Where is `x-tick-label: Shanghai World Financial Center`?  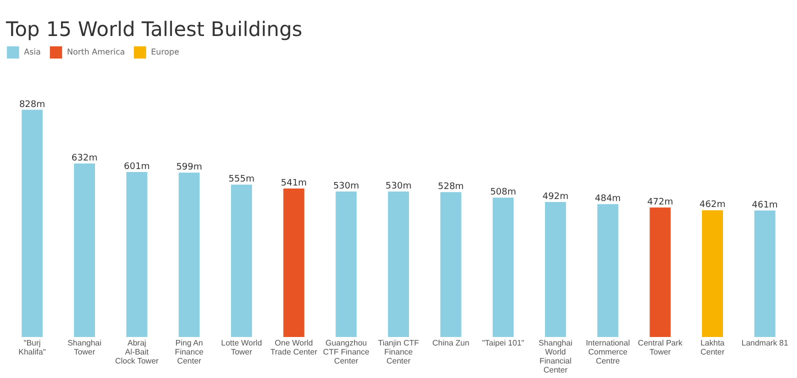
x-tick-label: Shanghai World Financial Center is located at coordinates (555, 356).